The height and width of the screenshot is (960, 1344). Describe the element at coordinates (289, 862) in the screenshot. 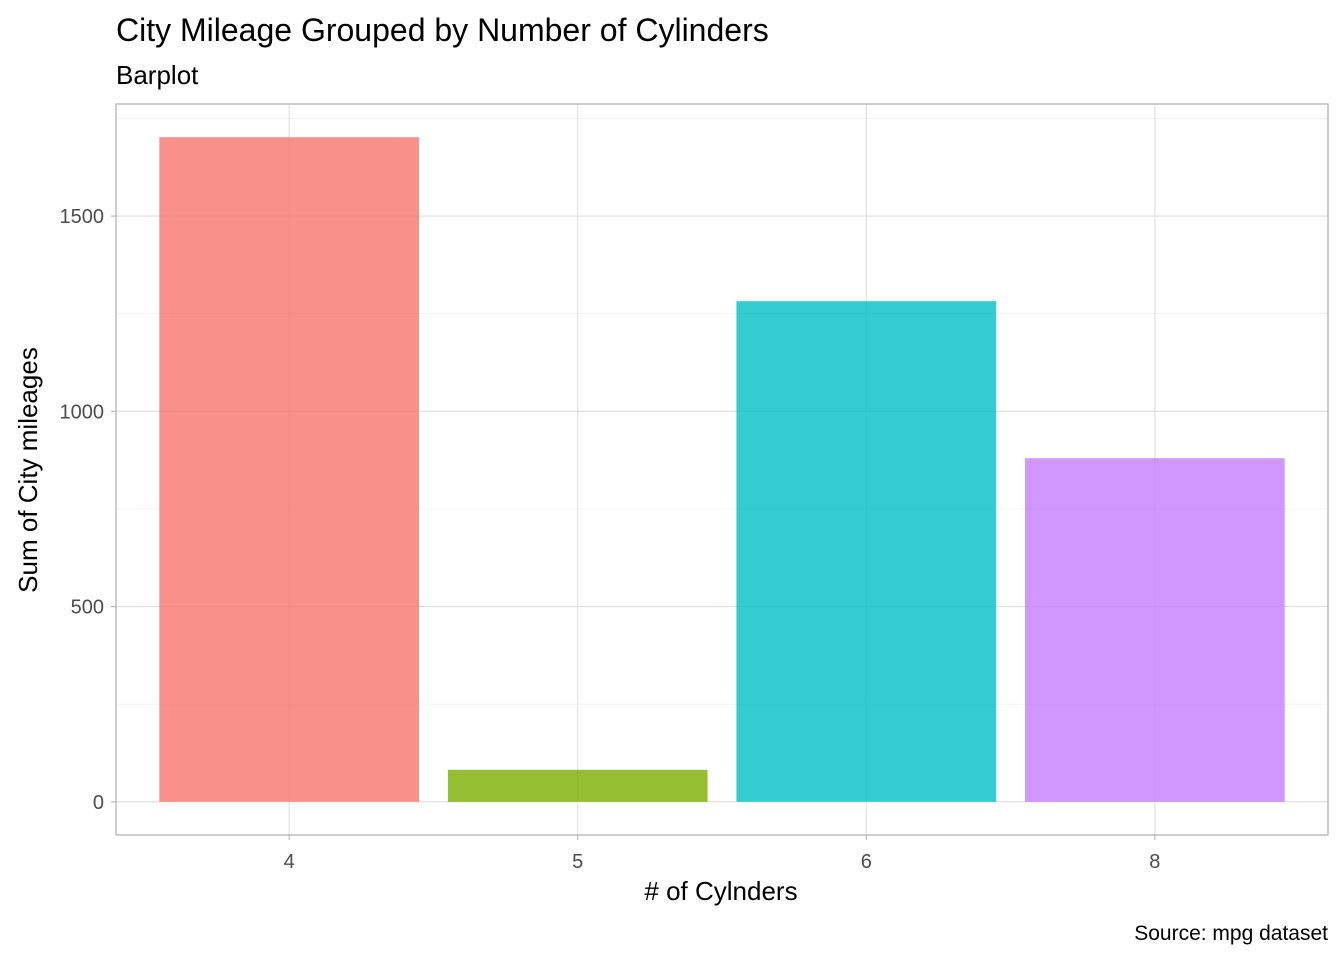

I see `x-tick-label: 4` at that location.